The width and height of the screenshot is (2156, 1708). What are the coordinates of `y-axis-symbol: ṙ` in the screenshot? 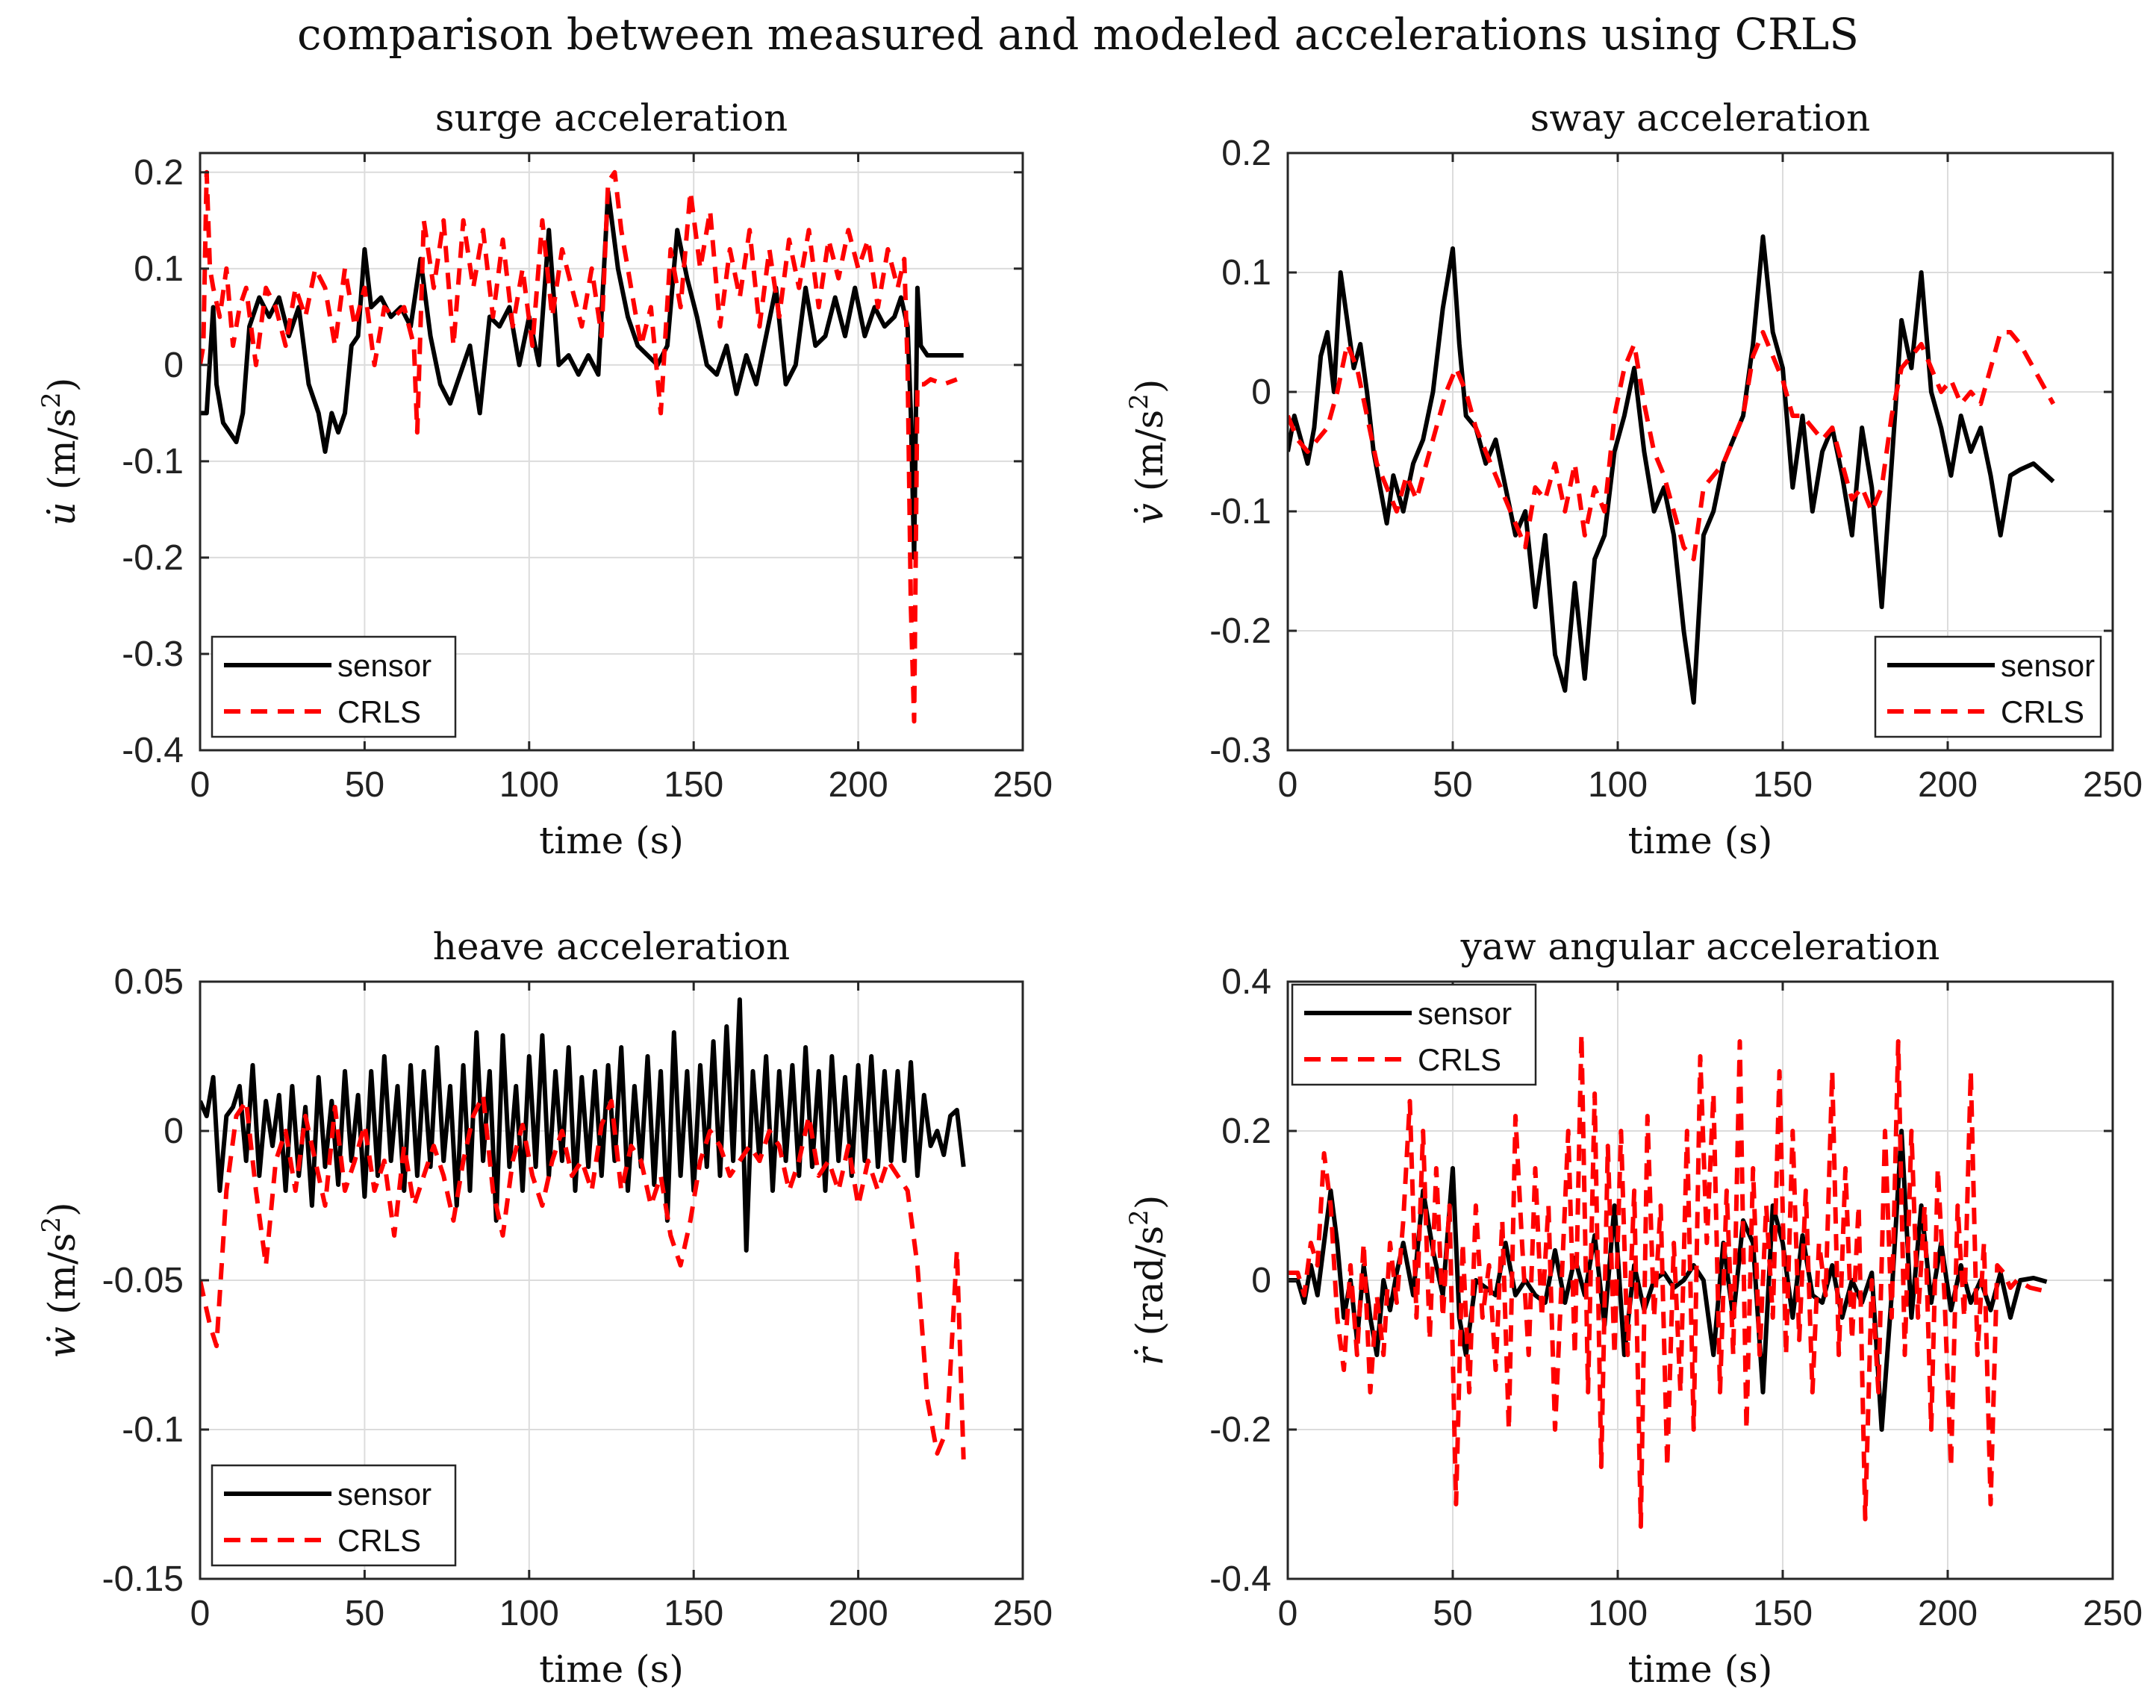 It's located at (1149, 1351).